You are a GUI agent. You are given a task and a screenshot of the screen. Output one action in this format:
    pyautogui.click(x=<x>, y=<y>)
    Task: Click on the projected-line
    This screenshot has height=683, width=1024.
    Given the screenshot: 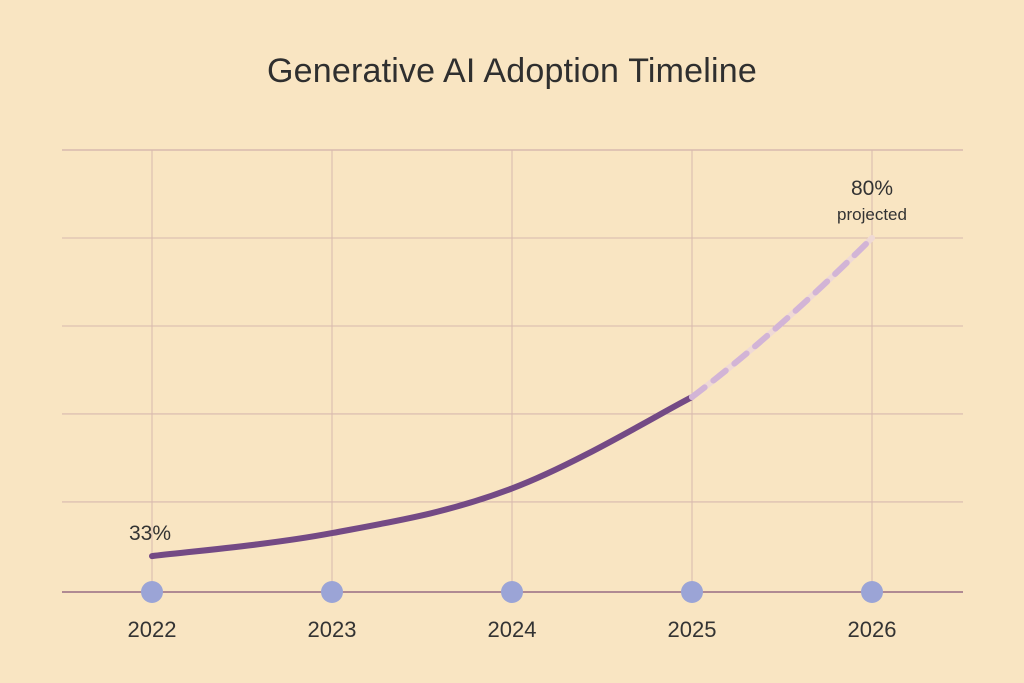 What is the action you would take?
    pyautogui.click(x=782, y=317)
    